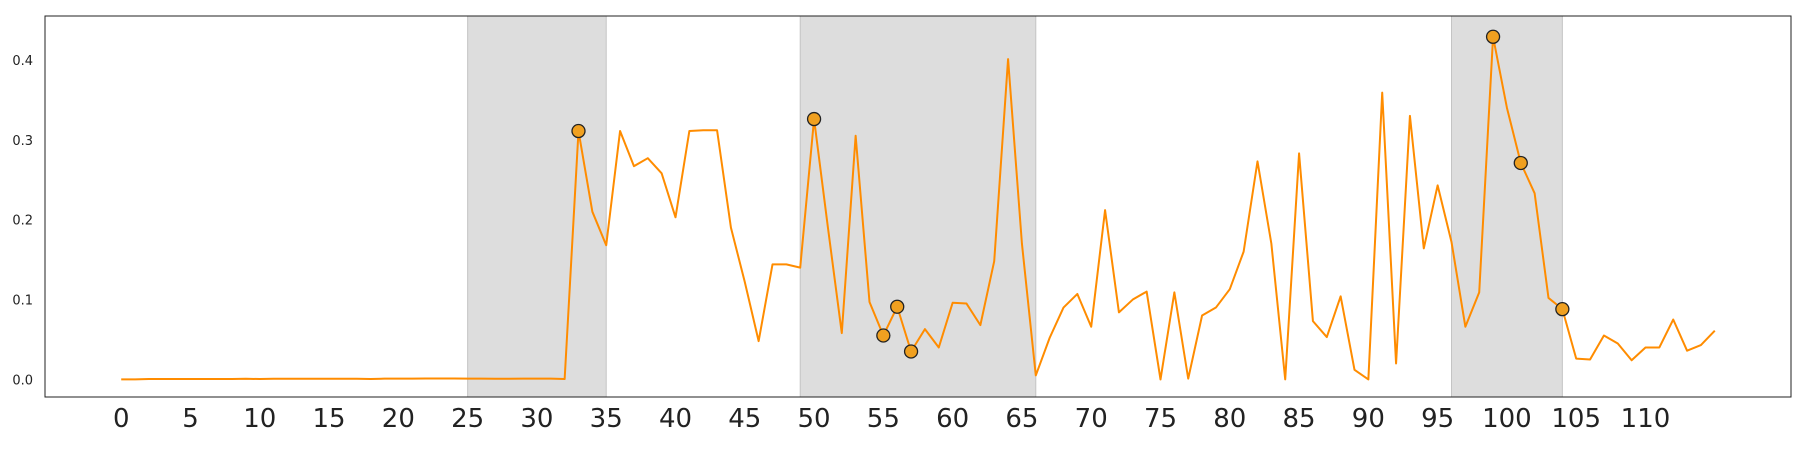 This screenshot has height=450, width=1800. I want to click on y-axis-ticks: 0.0 0.1 0.2 0.3 0.4, so click(22, 221).